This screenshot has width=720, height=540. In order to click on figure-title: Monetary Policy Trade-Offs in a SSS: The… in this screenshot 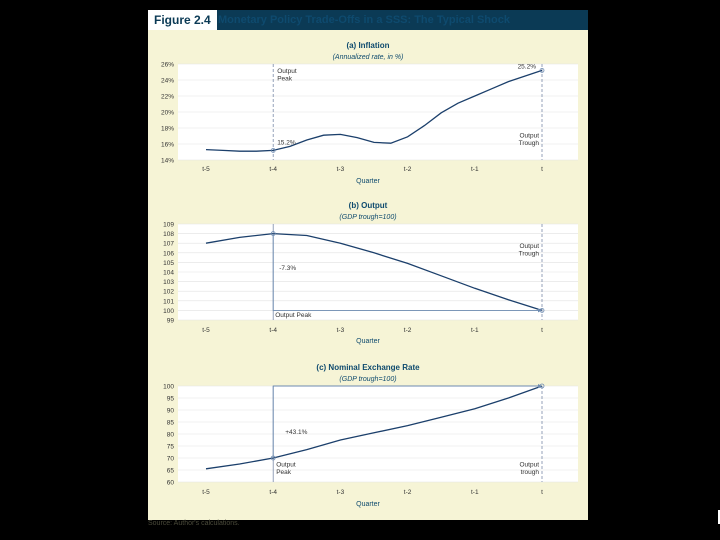, I will do `click(364, 20)`.